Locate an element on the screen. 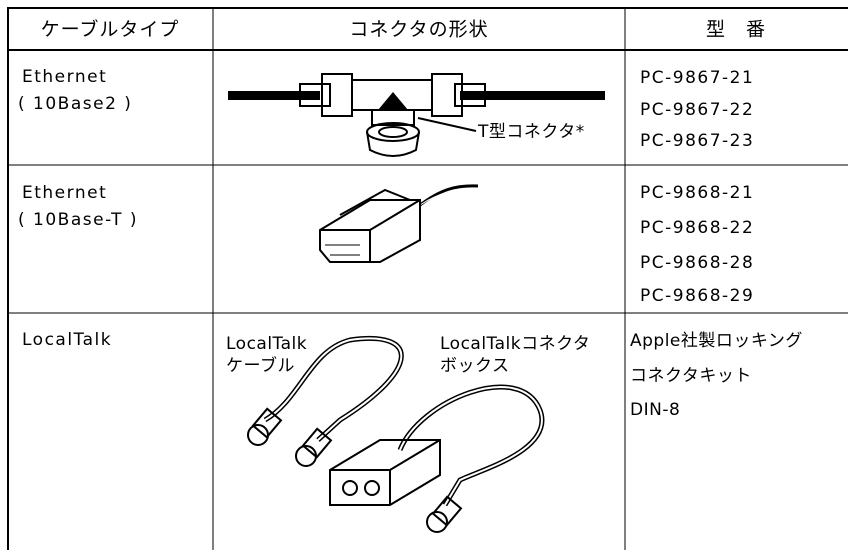 The image size is (848, 550). localtalk-illustration is located at coordinates (396, 434).